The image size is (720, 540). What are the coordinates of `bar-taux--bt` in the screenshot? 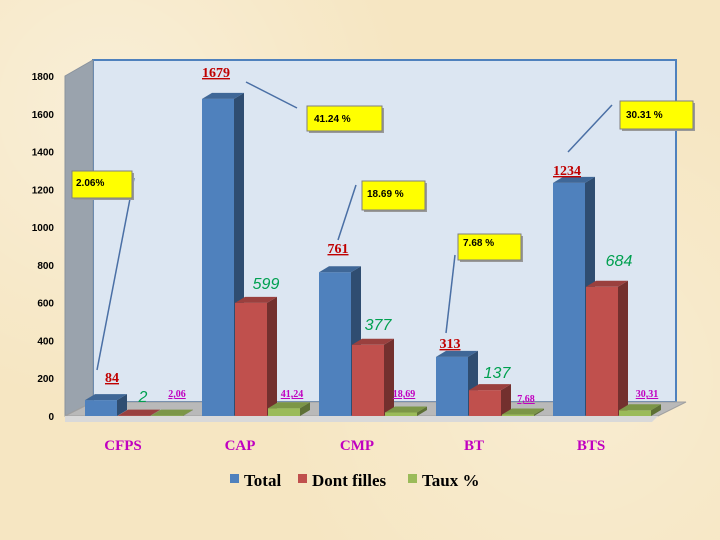 It's located at (523, 412).